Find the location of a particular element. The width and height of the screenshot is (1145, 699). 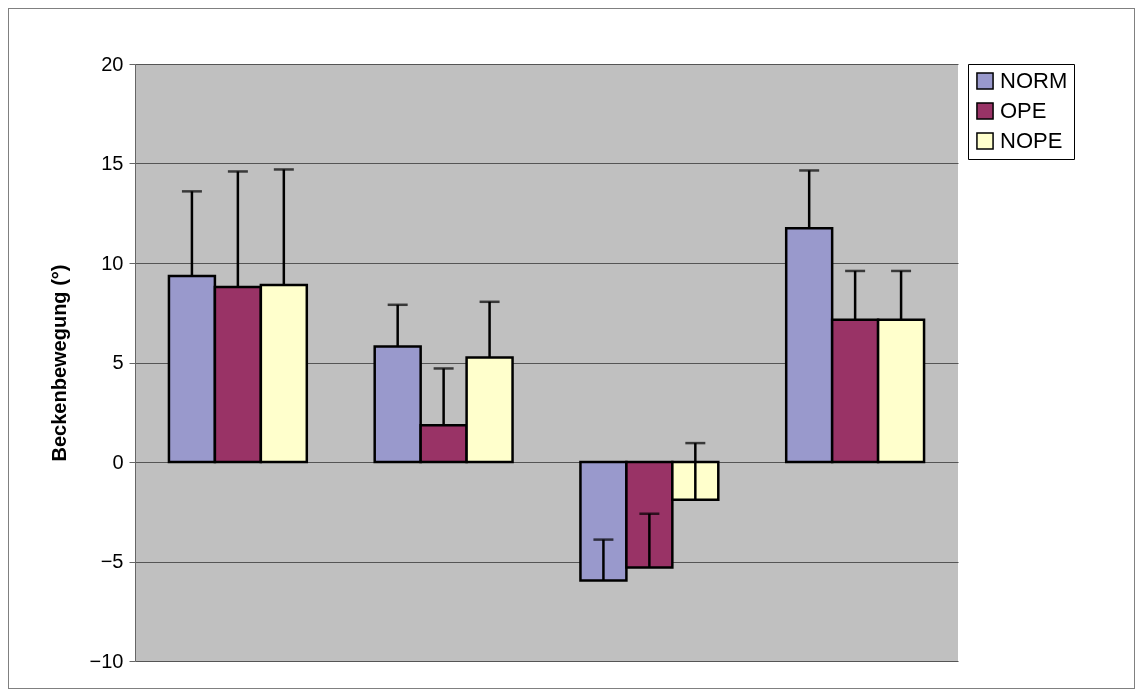

y-tick-label: −10 is located at coordinates (106, 660).